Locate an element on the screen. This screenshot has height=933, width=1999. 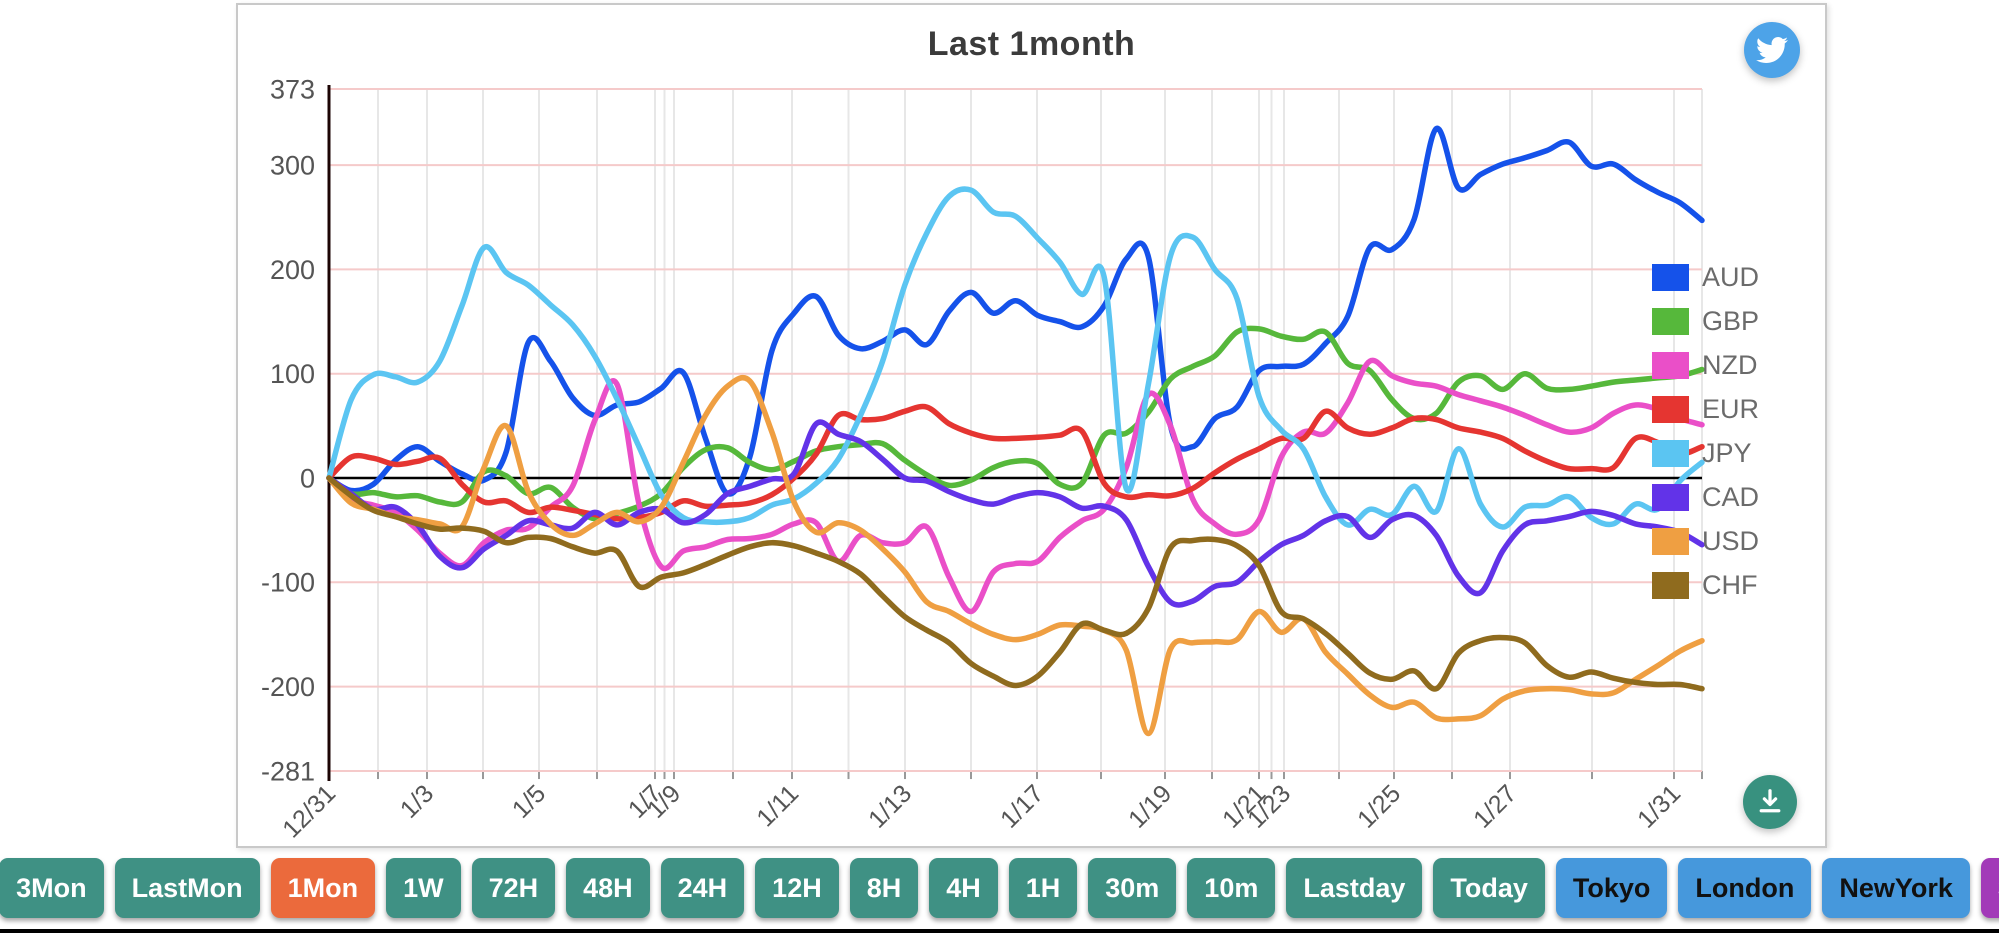
timeframe-button-30m: 30m is located at coordinates (1132, 888).